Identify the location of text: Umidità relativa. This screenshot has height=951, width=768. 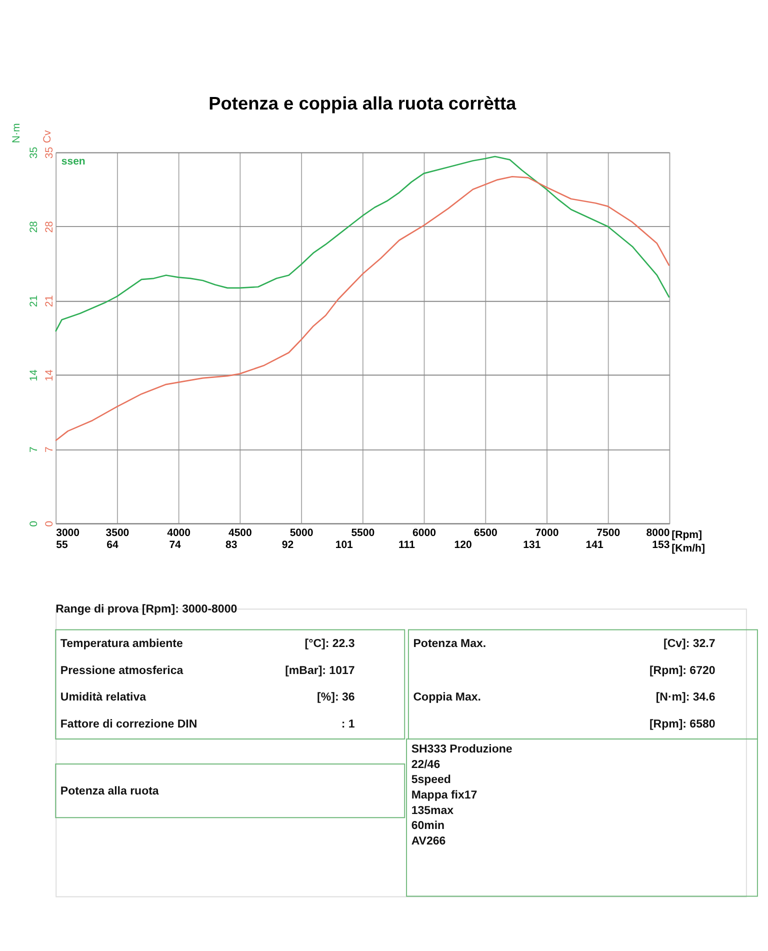
(103, 698).